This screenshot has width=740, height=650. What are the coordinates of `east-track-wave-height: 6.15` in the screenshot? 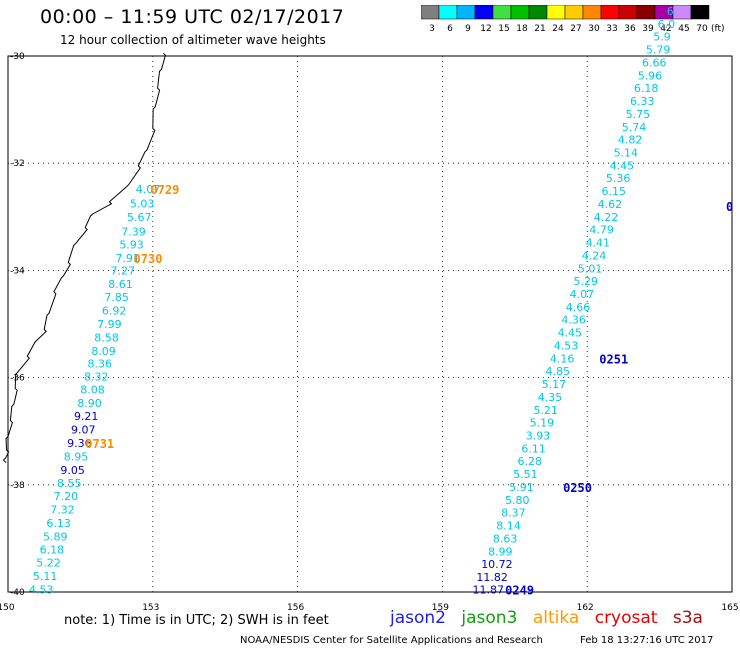 It's located at (613, 191).